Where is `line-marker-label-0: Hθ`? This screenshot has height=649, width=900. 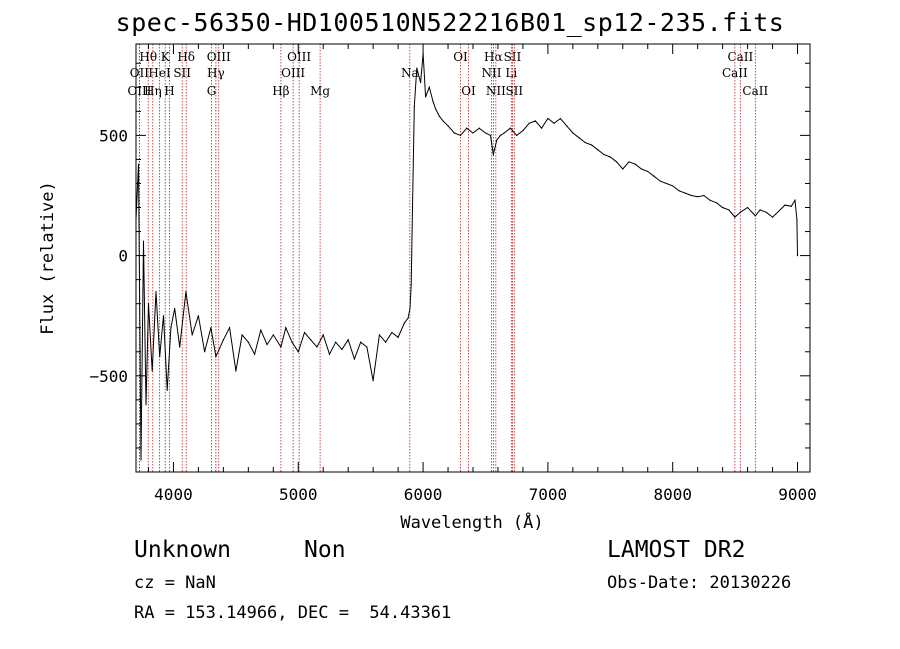
line-marker-label-0: Hθ is located at coordinates (148, 57).